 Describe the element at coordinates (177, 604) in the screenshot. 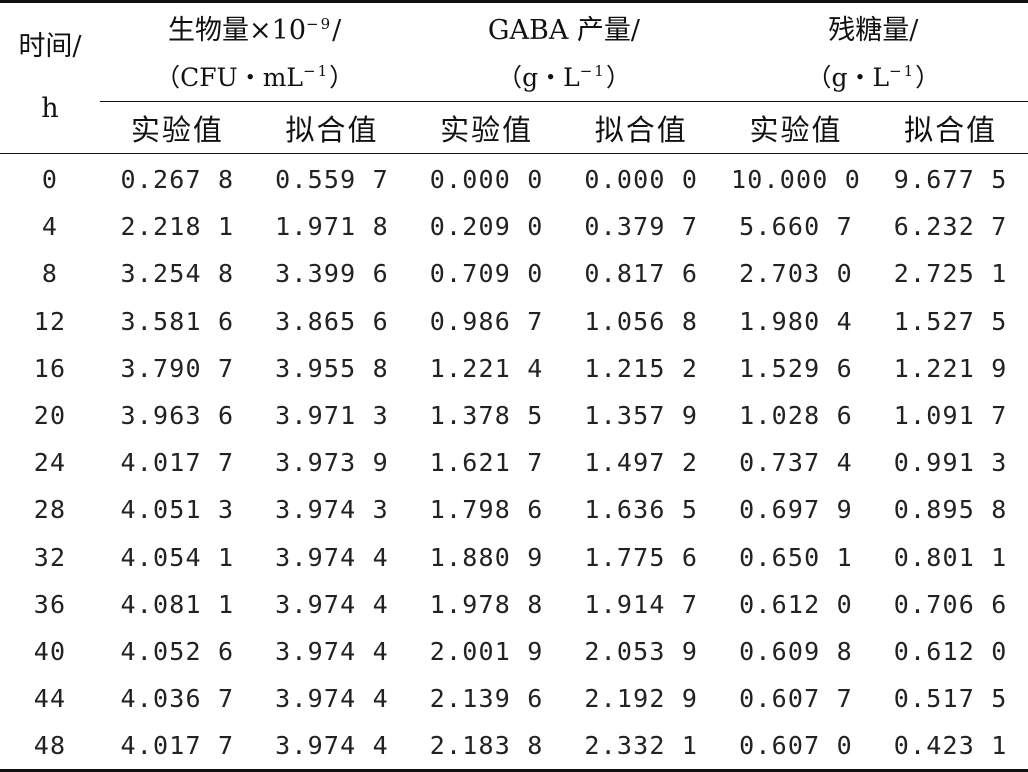

I see `value-cell: 4.081 1` at that location.